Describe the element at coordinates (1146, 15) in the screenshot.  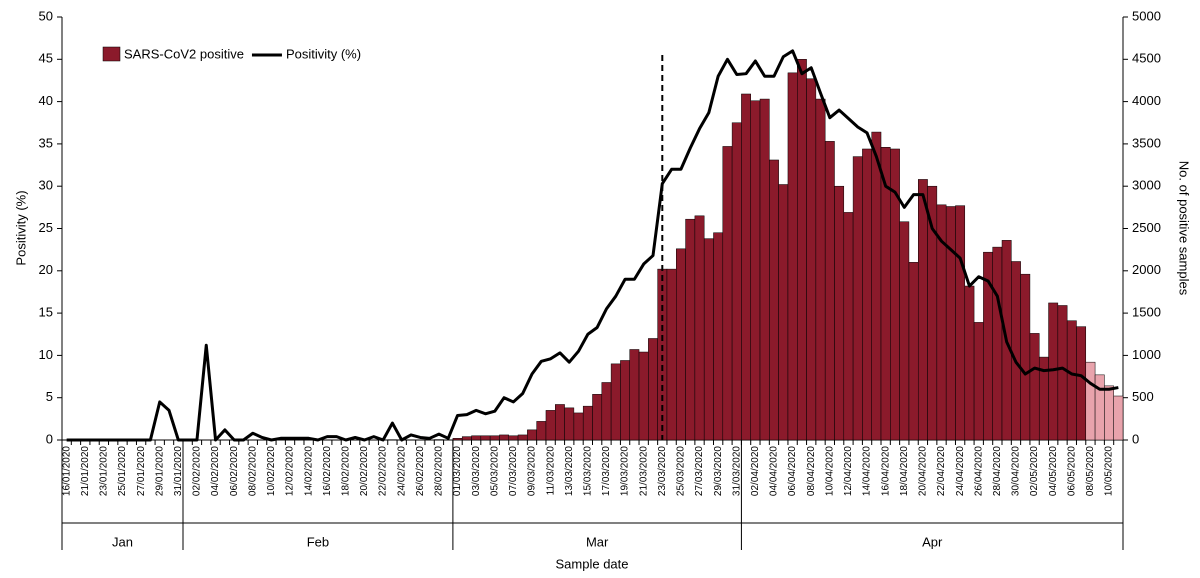
I see `y2-tick-label: 5000` at that location.